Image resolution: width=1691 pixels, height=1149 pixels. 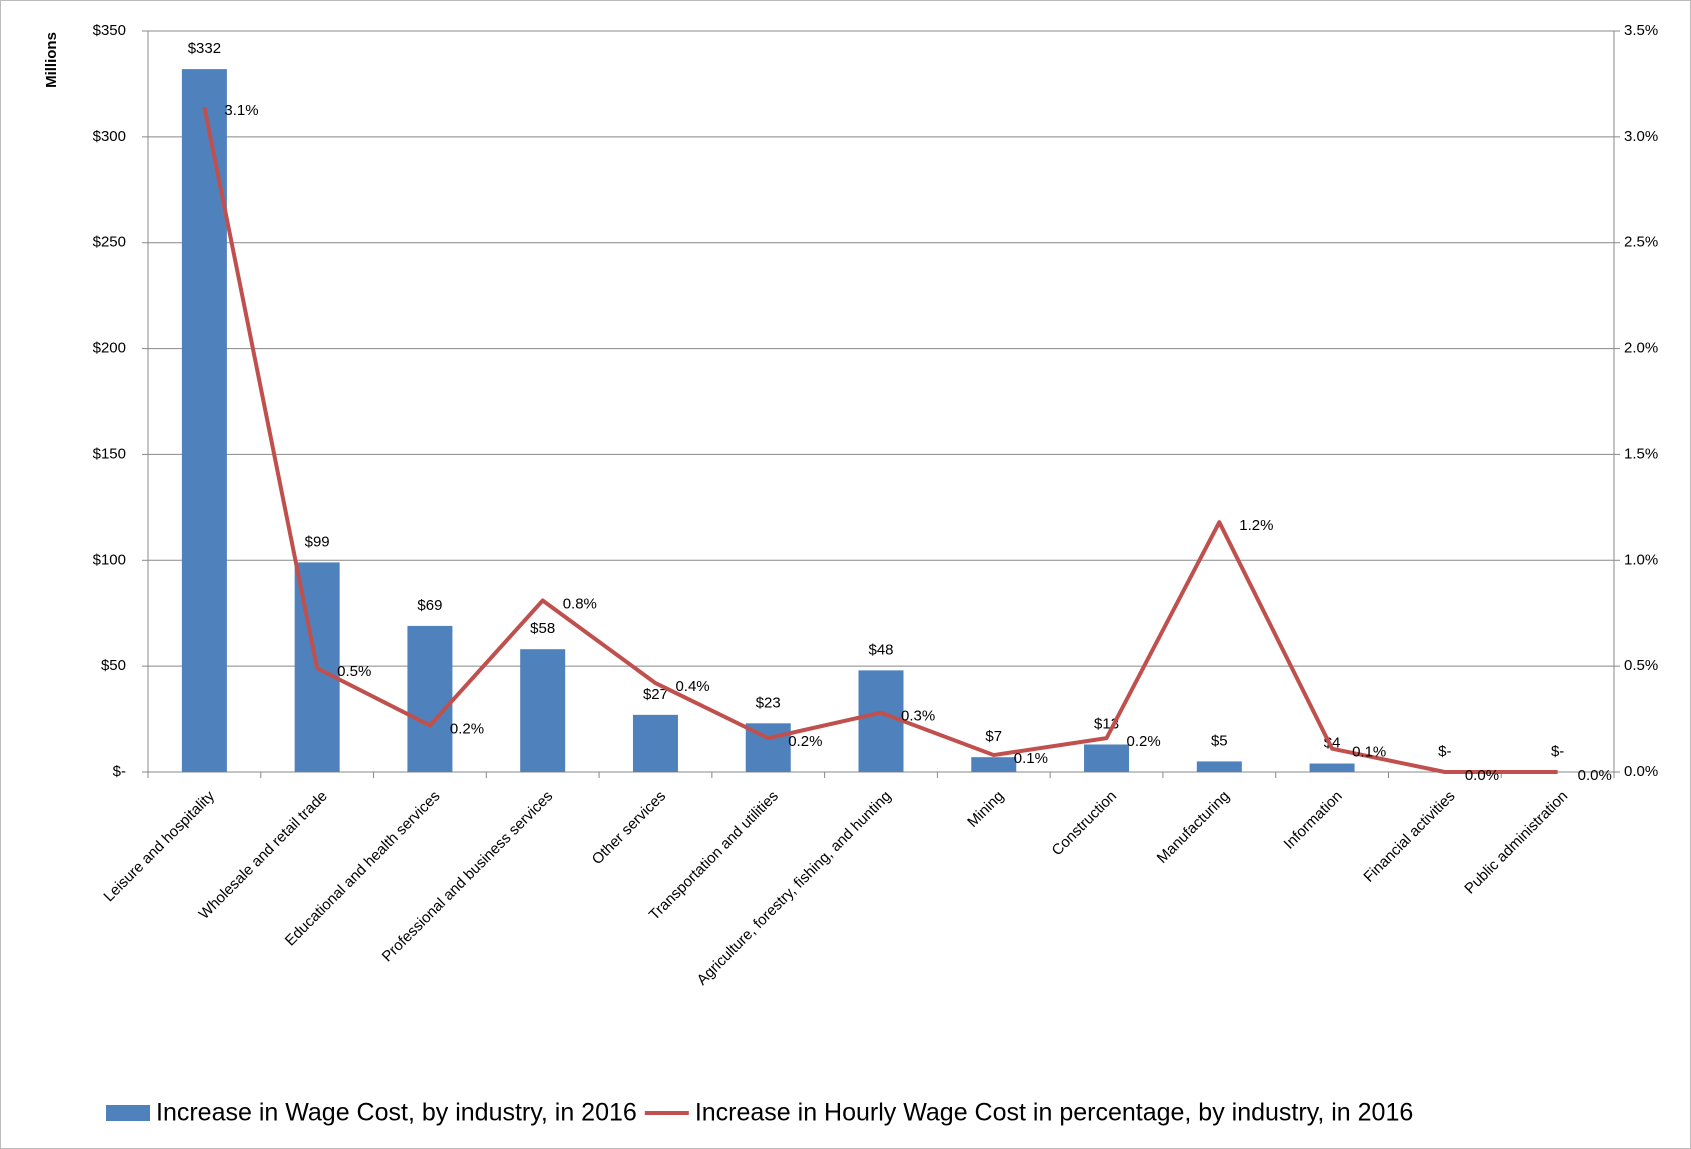 What do you see at coordinates (1641, 348) in the screenshot?
I see `y2-tick-label: 2.0%` at bounding box center [1641, 348].